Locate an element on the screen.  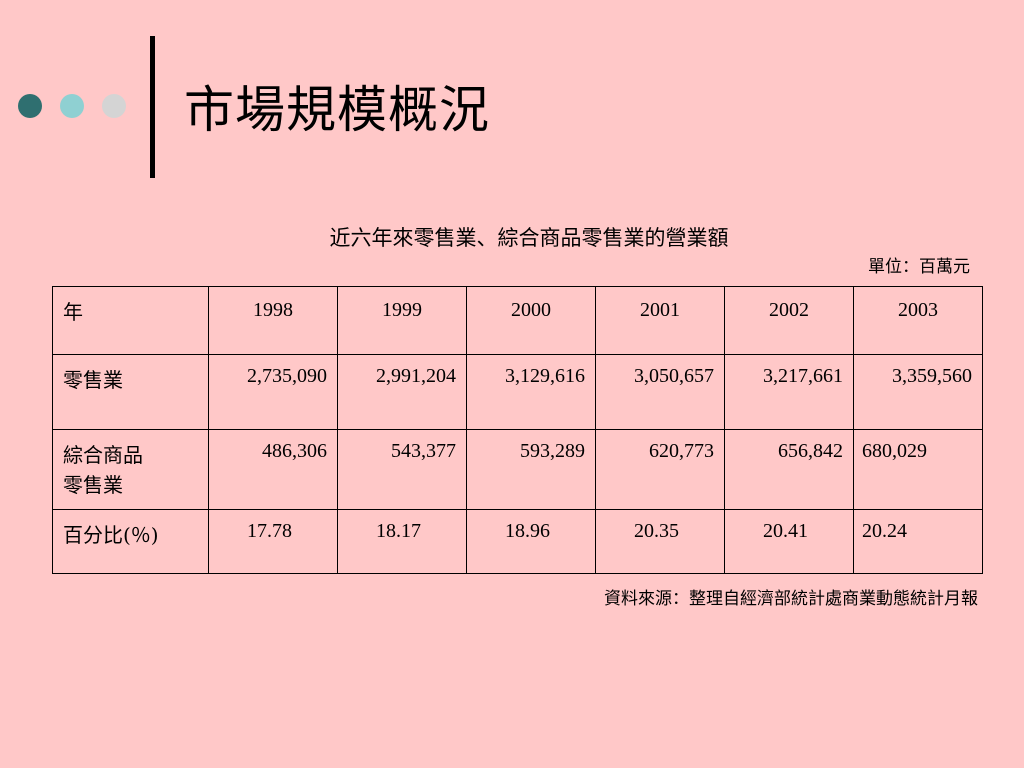
row-label-line: 百分比(％) is located at coordinates (111, 535).